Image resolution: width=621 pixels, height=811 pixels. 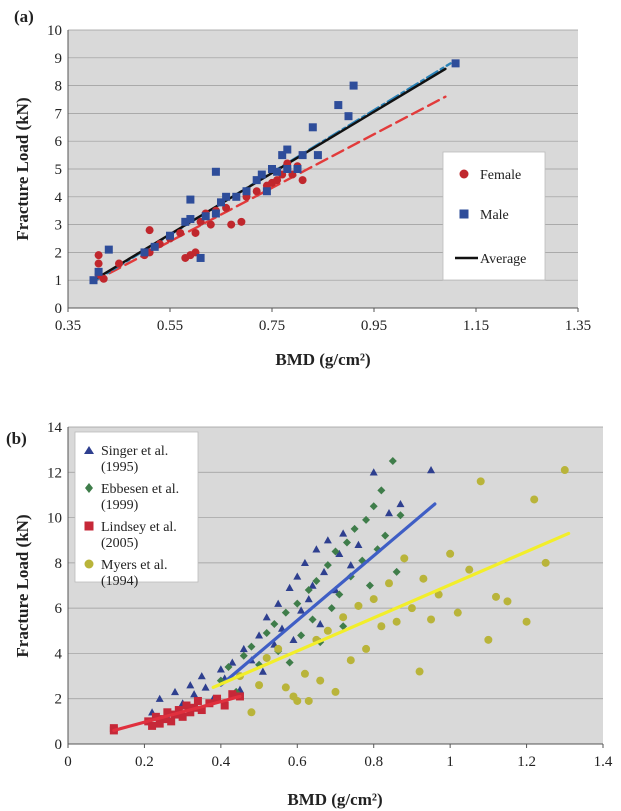 I want to click on panel-b-y-tick-label: 8, so click(x=59, y=564).